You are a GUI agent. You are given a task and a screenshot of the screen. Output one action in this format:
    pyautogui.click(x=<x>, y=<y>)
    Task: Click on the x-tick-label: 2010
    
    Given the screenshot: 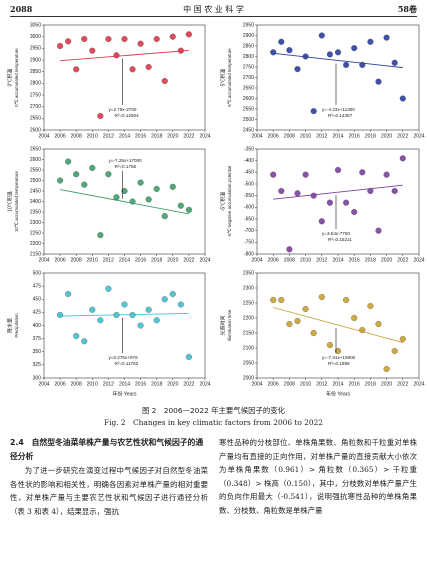 What is the action you would take?
    pyautogui.click(x=92, y=260)
    